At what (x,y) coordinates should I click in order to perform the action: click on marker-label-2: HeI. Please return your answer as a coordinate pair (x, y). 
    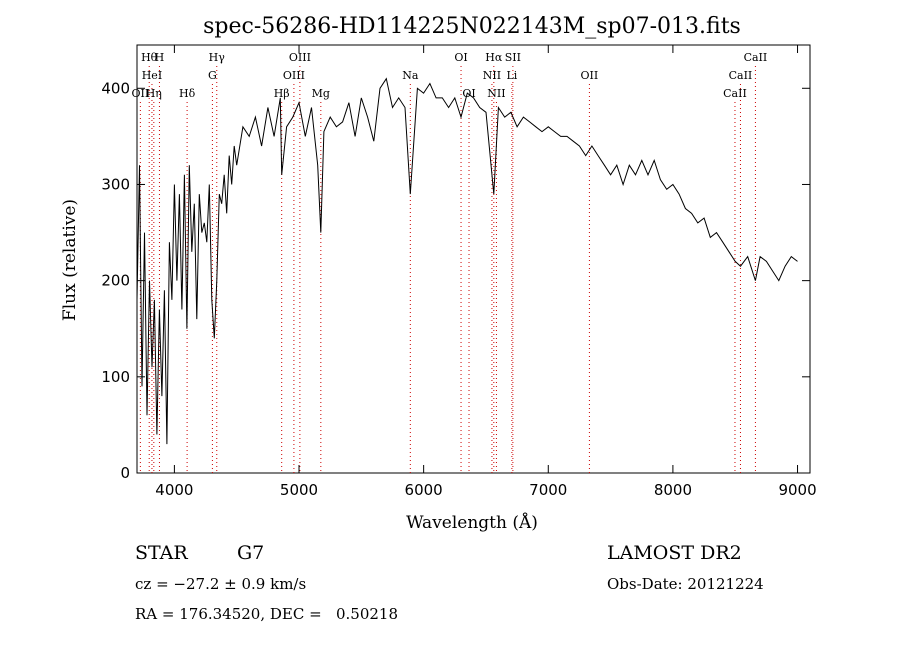
    Looking at the image, I should click on (152, 75).